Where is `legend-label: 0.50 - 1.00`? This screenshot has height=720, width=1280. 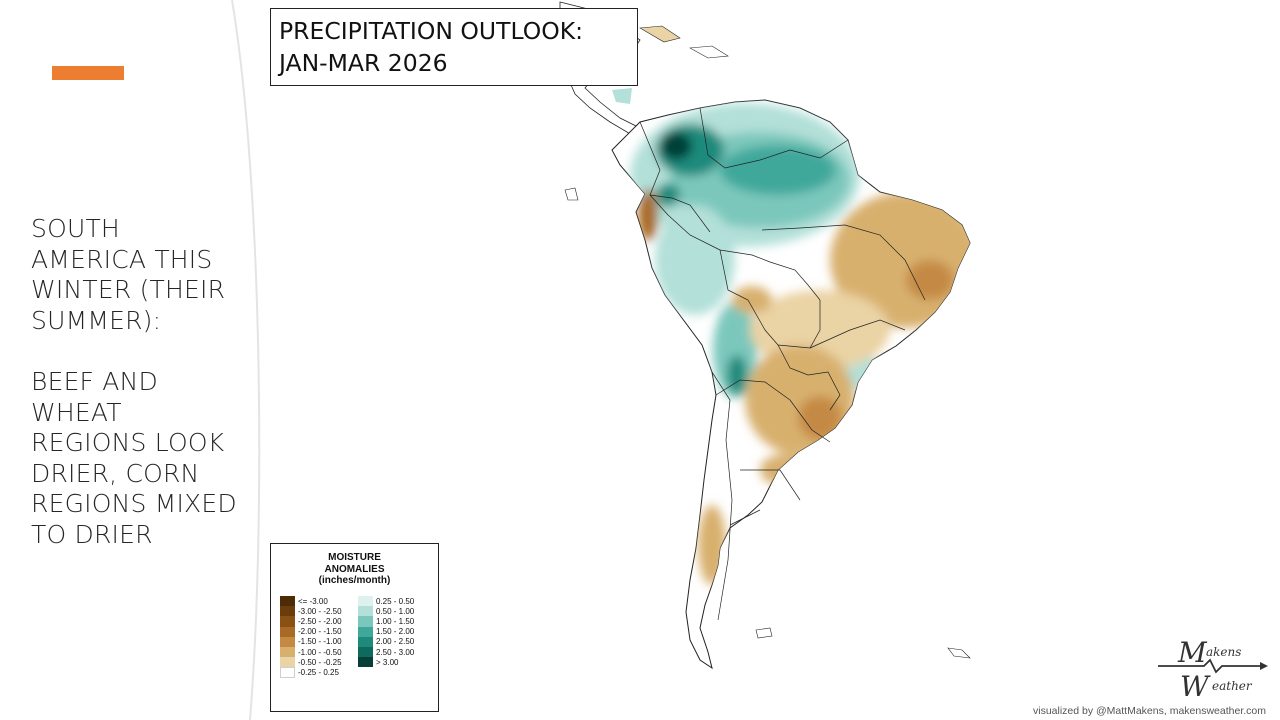 legend-label: 0.50 - 1.00 is located at coordinates (395, 611).